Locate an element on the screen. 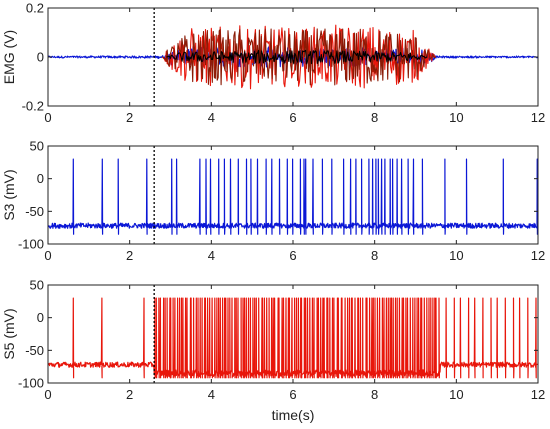 The height and width of the screenshot is (429, 550). emg-y-axis-label: EMG (V) is located at coordinates (9, 57).